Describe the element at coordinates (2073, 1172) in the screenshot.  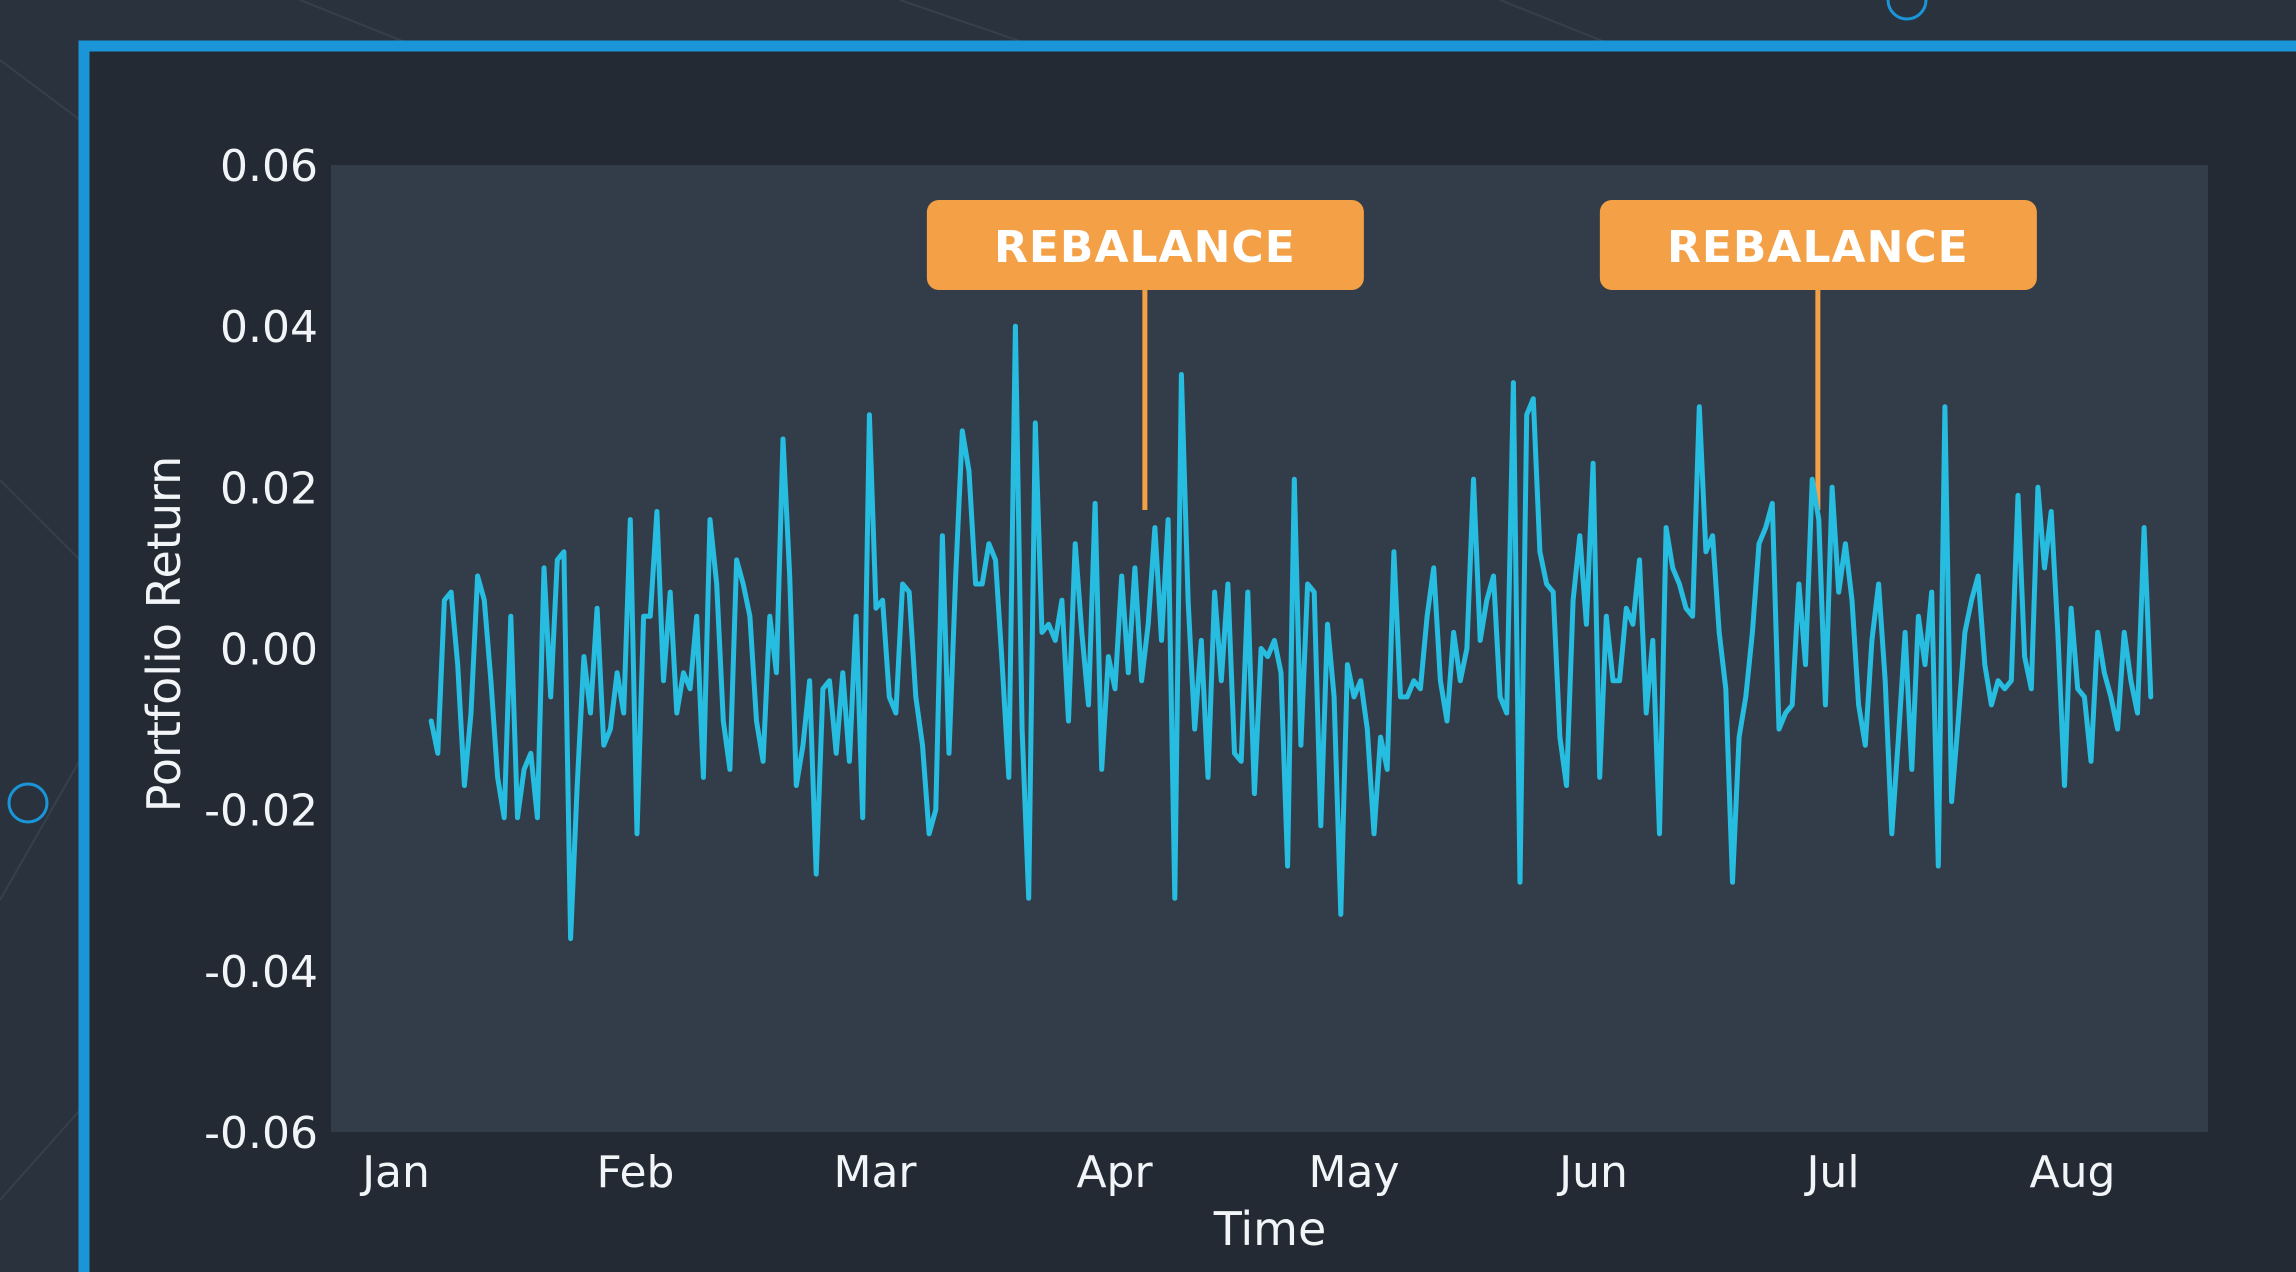
I see `x-tick-label: Aug` at that location.